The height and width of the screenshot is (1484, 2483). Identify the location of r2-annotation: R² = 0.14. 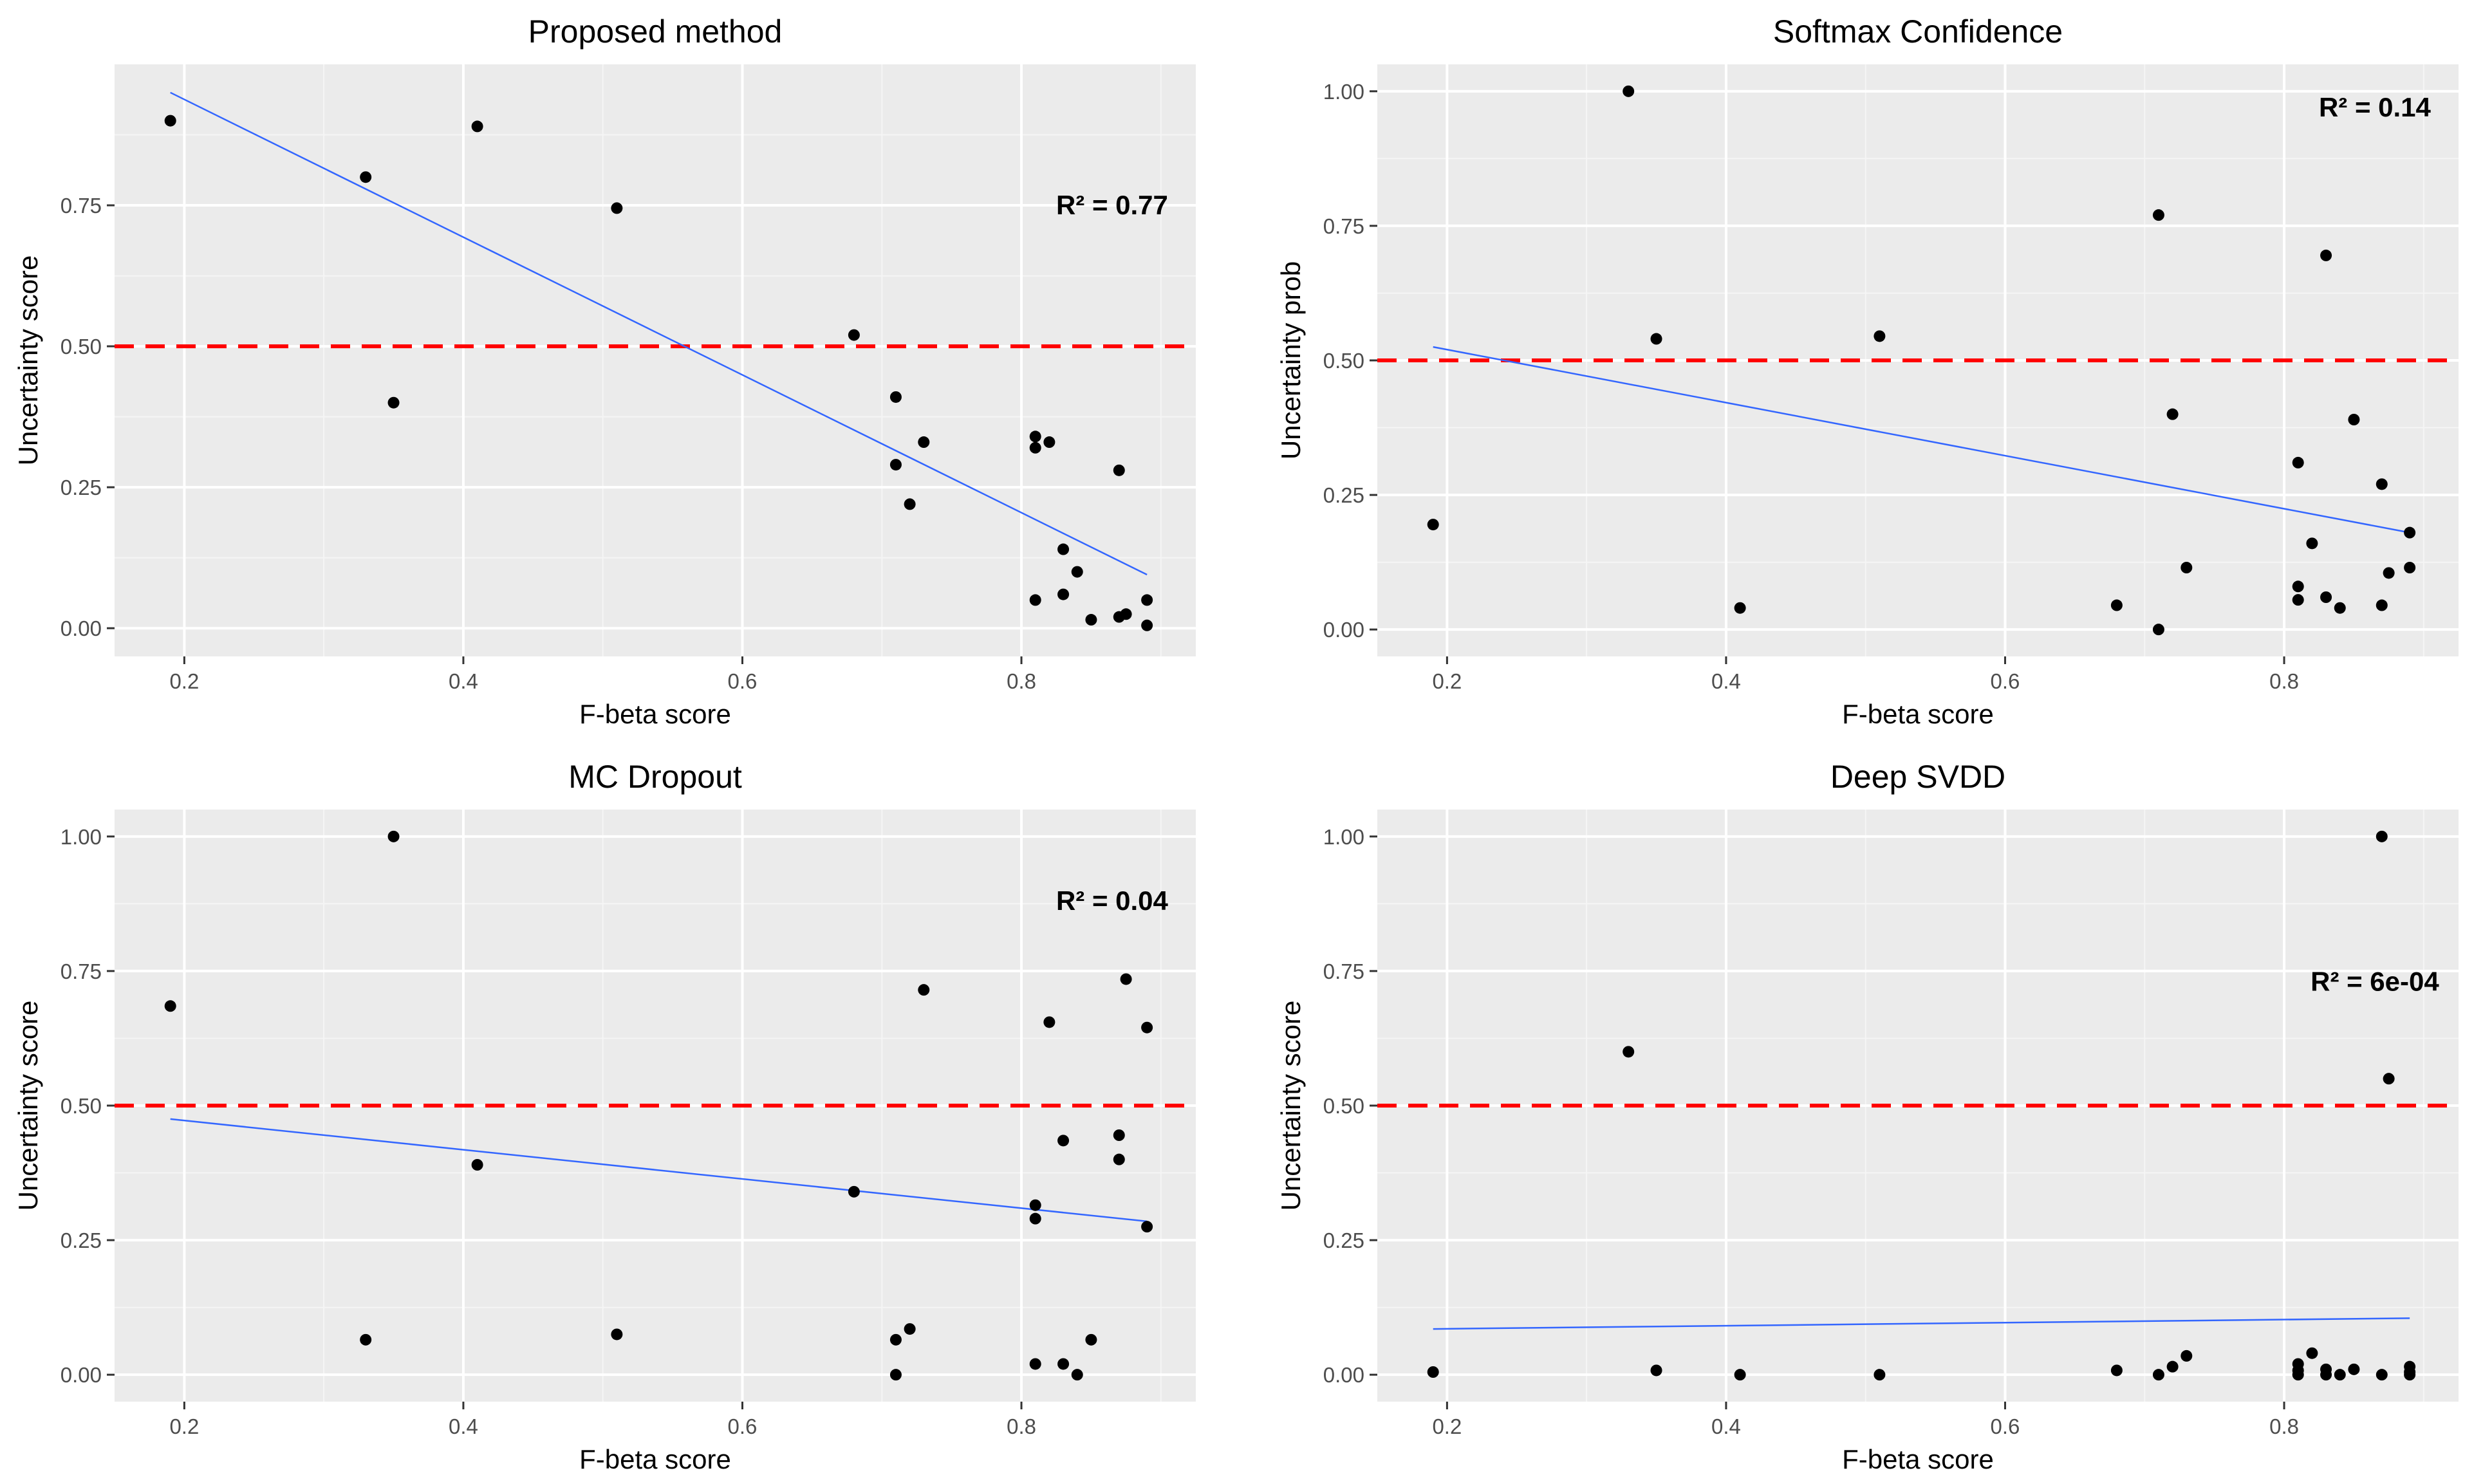
(2376, 107).